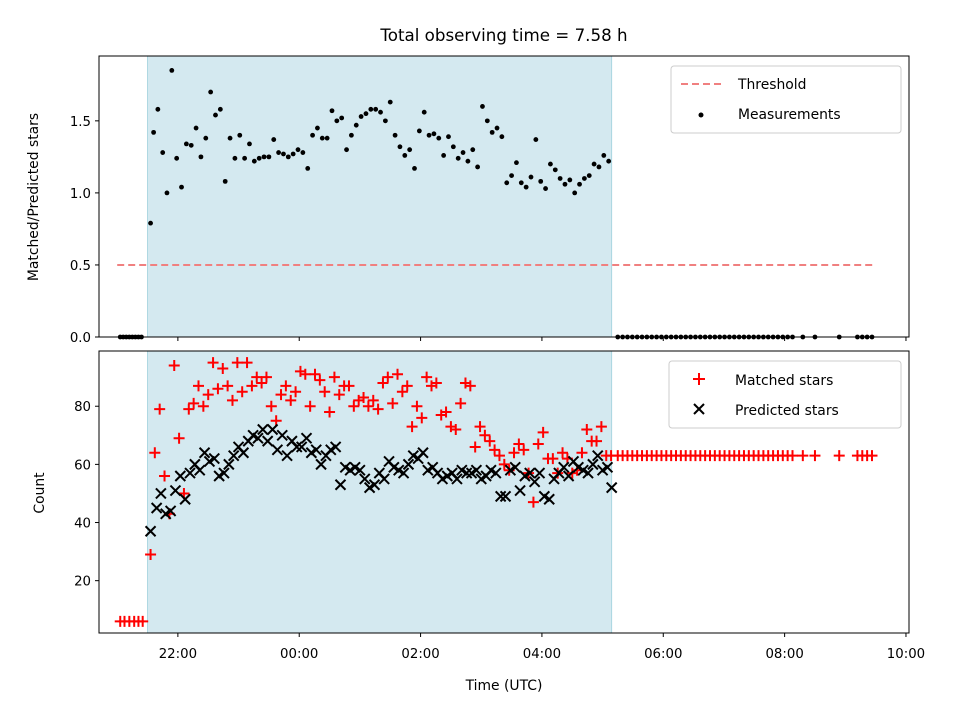 The image size is (960, 720). Describe the element at coordinates (80, 266) in the screenshot. I see `top-y-tick-label: 0.5` at that location.